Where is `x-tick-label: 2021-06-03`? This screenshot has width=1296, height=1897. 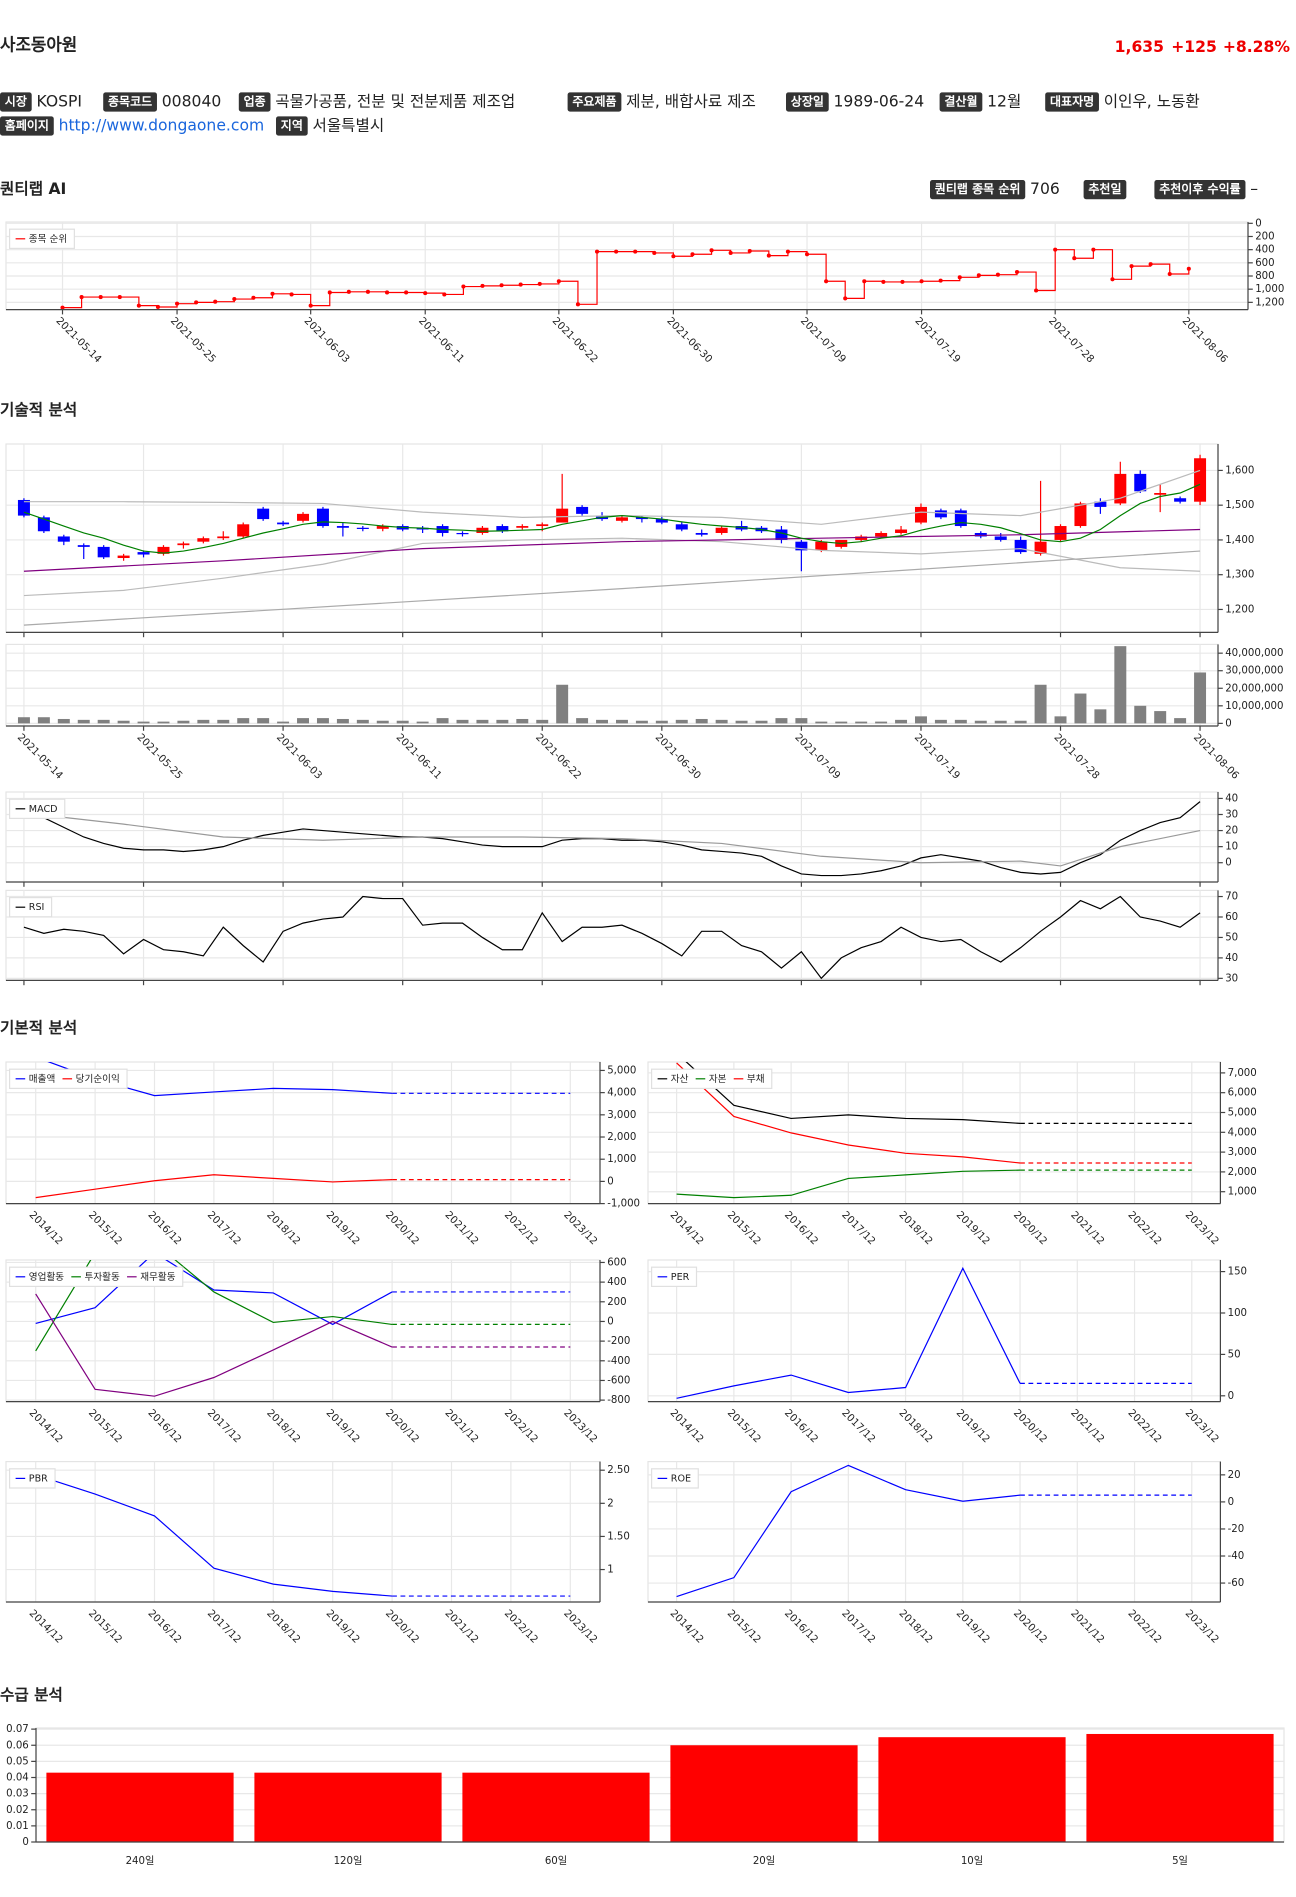
x-tick-label: 2021-06-03 is located at coordinates (299, 757).